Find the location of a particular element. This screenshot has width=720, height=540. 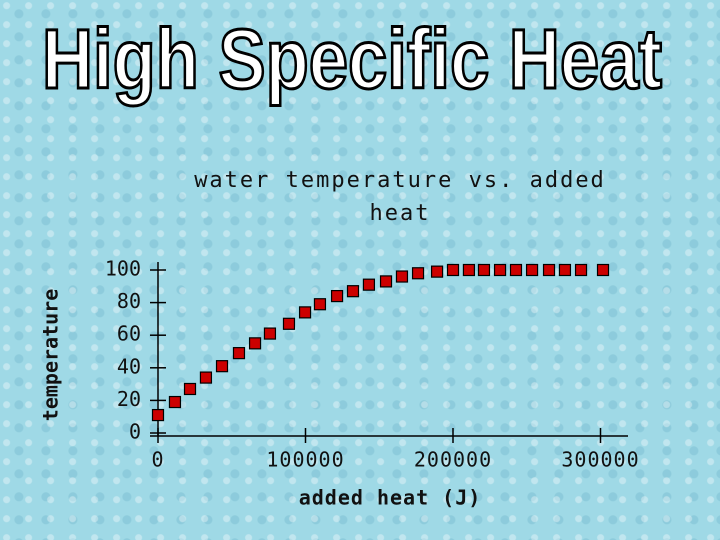

y-axis-label: temperature is located at coordinates (51, 355).